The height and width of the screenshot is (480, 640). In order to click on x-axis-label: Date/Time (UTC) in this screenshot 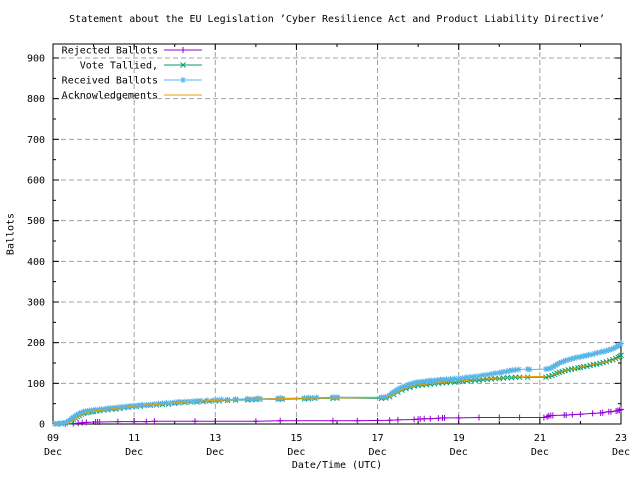, I will do `click(337, 465)`.